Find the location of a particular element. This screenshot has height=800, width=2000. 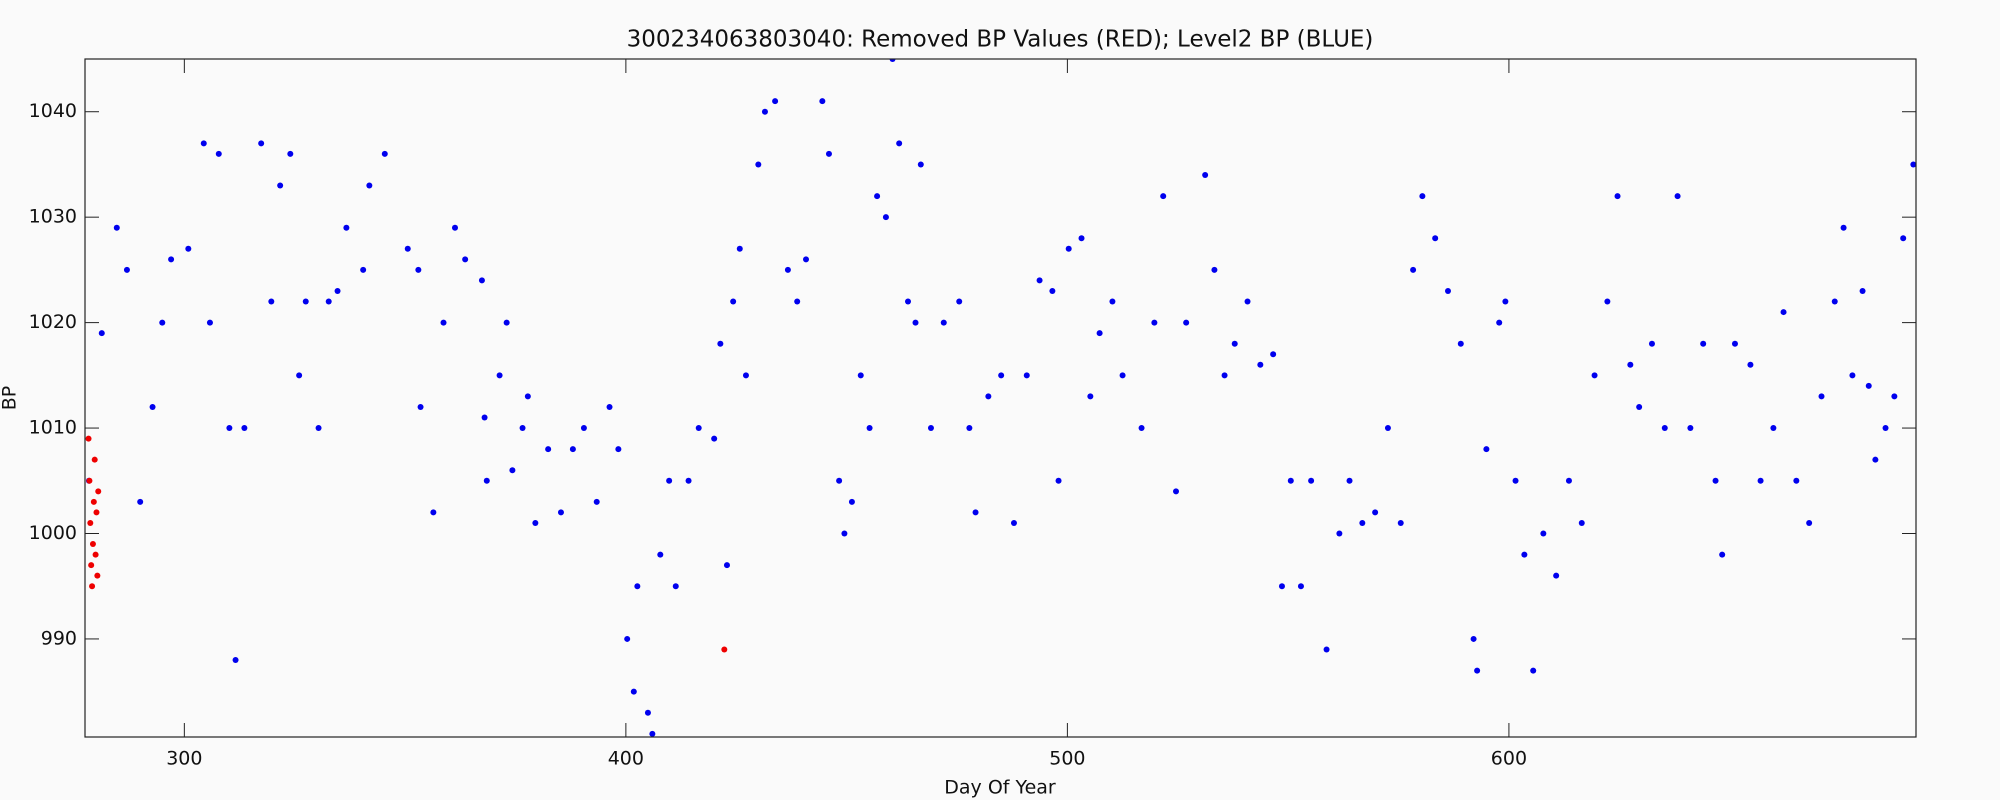

y-tick-label: 990 is located at coordinates (59, 638).